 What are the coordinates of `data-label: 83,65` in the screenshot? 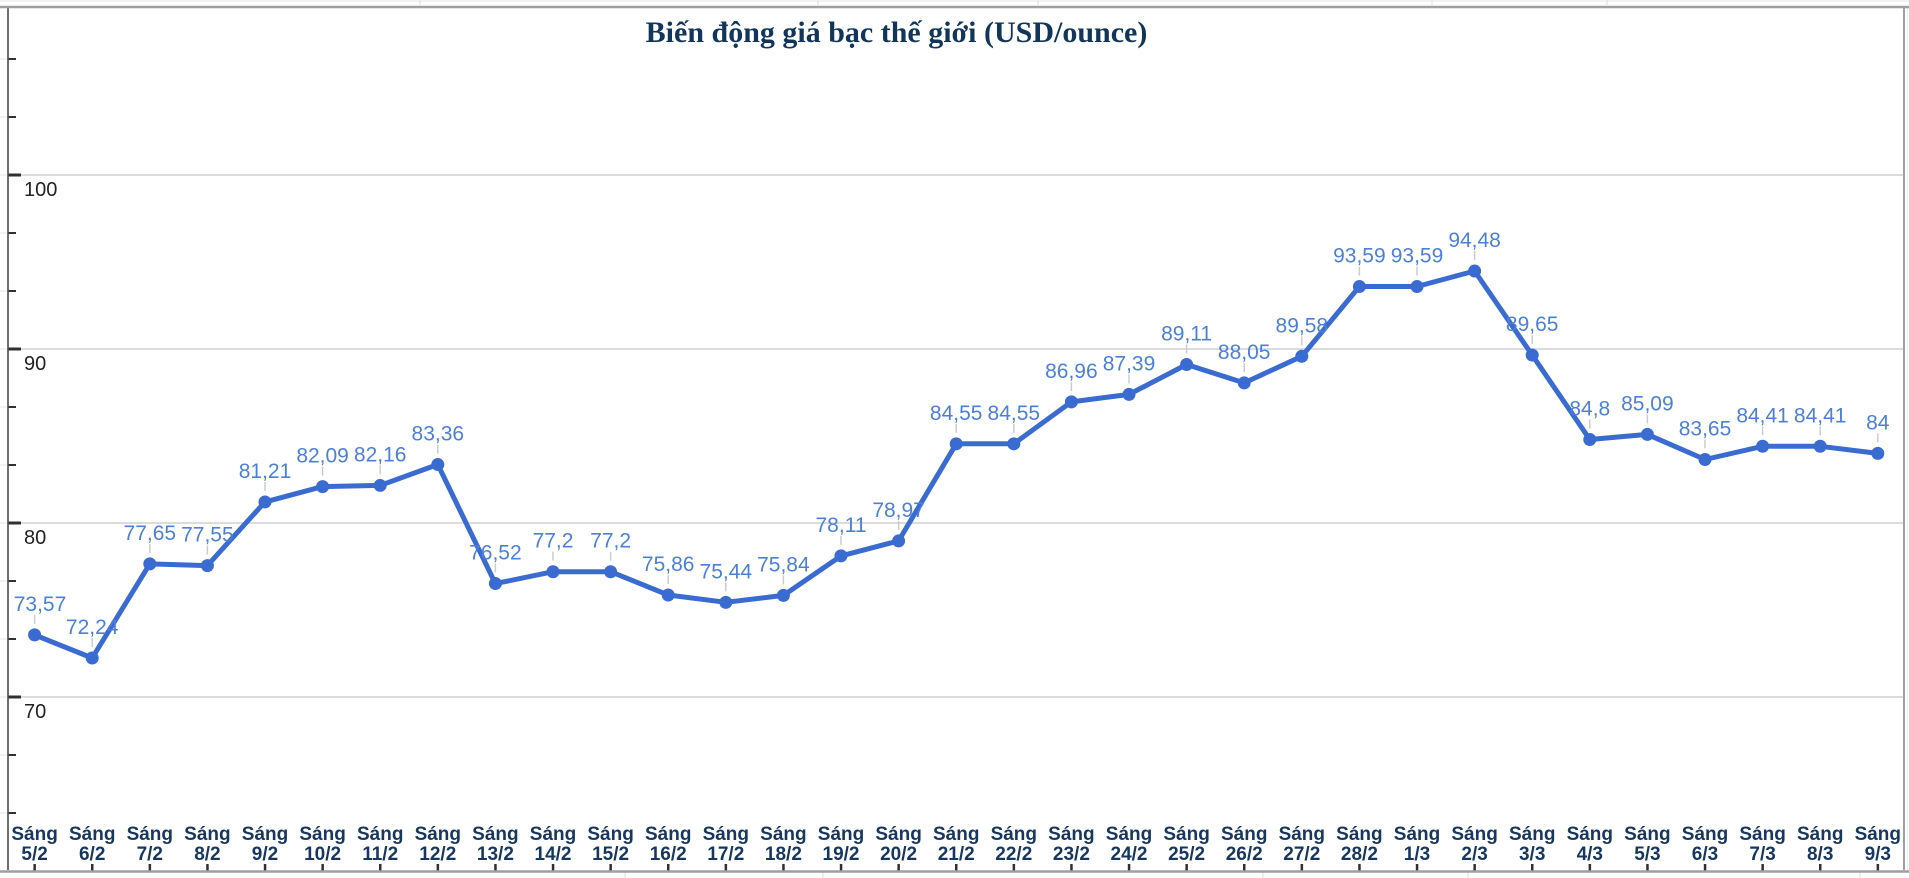 It's located at (1705, 428).